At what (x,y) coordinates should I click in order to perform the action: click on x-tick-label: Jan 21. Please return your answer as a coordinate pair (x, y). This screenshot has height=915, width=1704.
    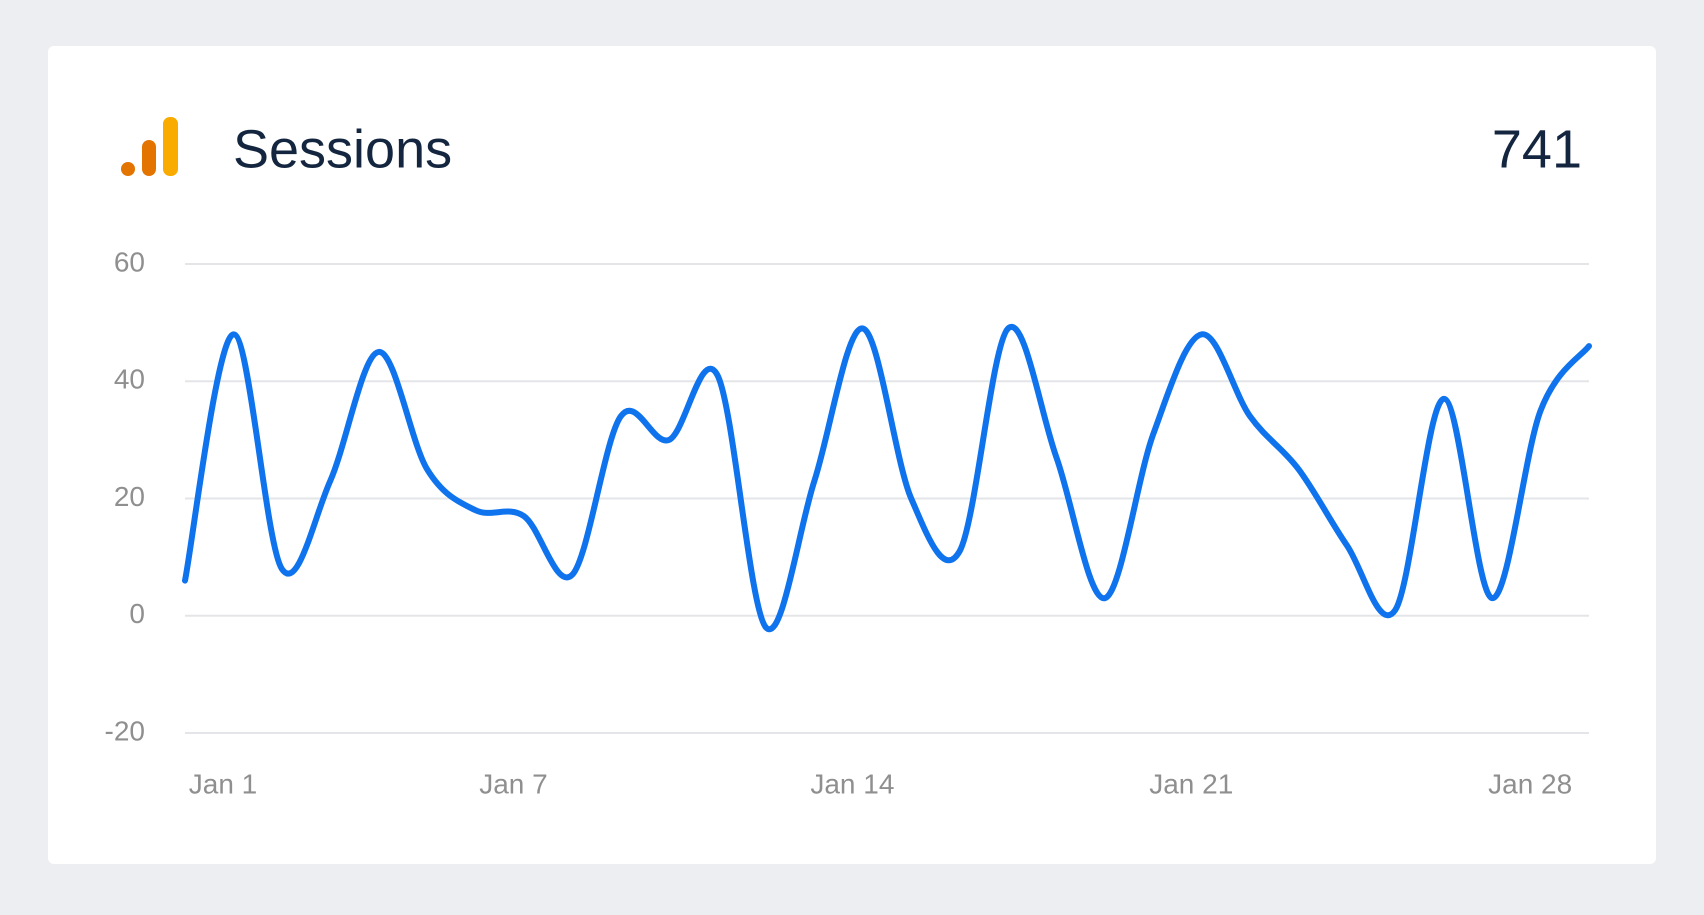
    Looking at the image, I should click on (1191, 783).